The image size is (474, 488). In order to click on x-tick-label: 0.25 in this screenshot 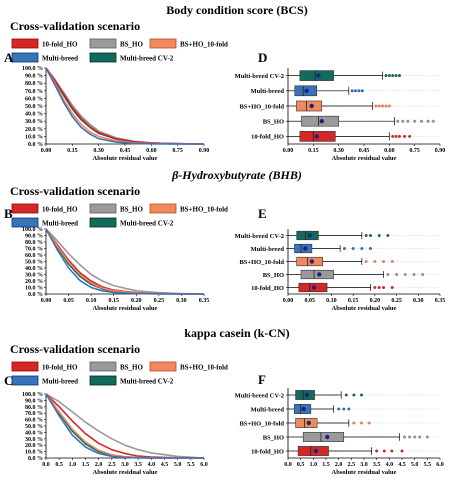, I will do `click(396, 301)`.